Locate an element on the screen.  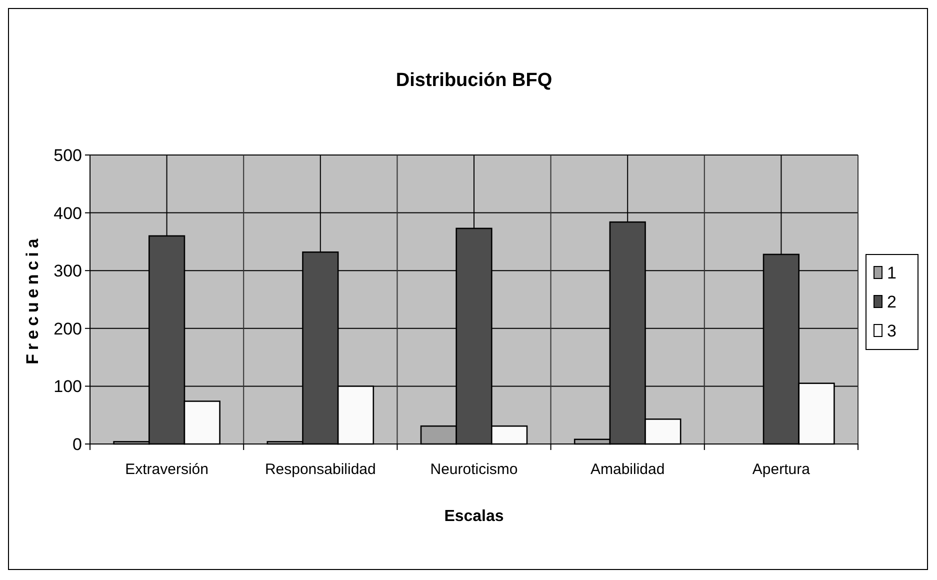
y-tick-label: 0 is located at coordinates (77, 444).